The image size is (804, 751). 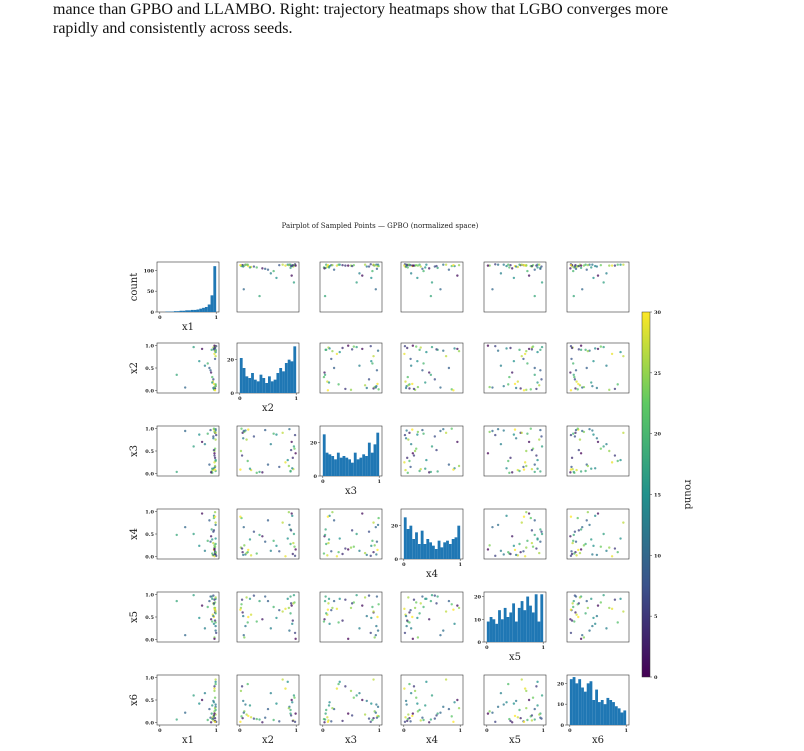 What do you see at coordinates (173, 28) in the screenshot?
I see `caption-line: rapidly and consistently across seeds.` at bounding box center [173, 28].